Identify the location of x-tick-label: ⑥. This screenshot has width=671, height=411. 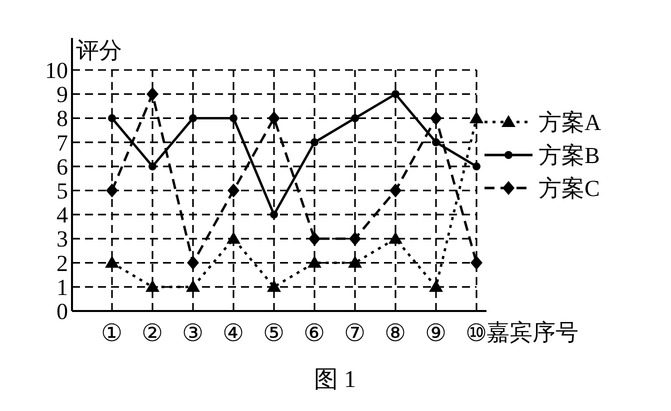
(315, 334).